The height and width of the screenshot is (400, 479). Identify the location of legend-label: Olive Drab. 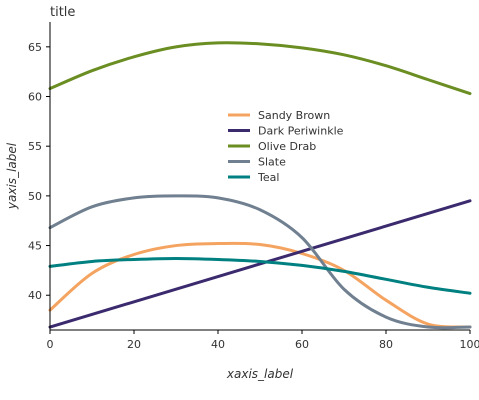
(287, 146).